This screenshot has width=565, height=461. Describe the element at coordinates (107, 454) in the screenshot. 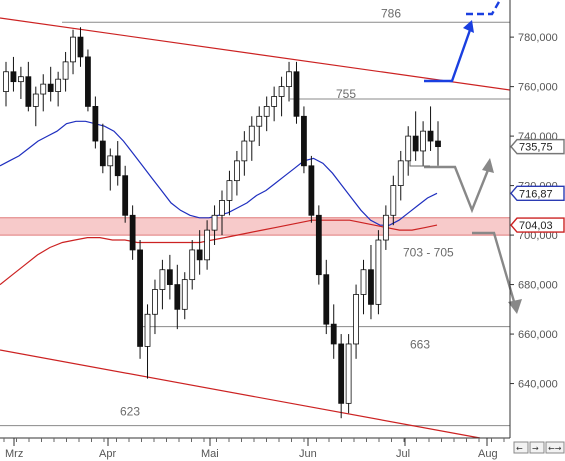

I see `x-tick-label: Apr` at that location.